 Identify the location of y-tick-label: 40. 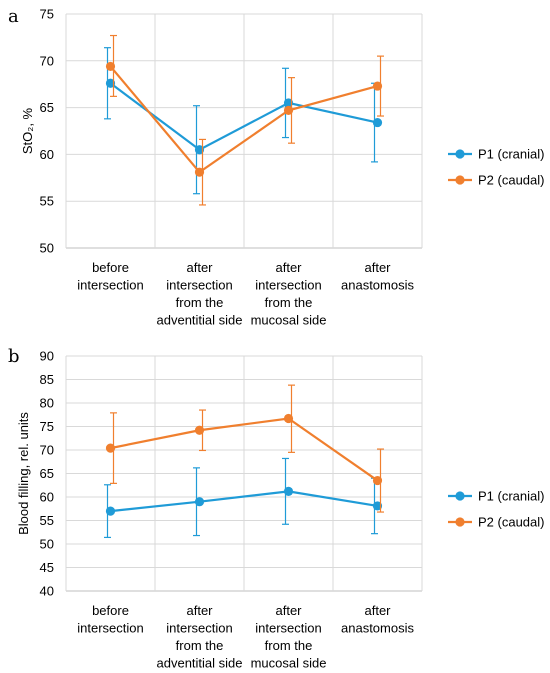
(47, 591).